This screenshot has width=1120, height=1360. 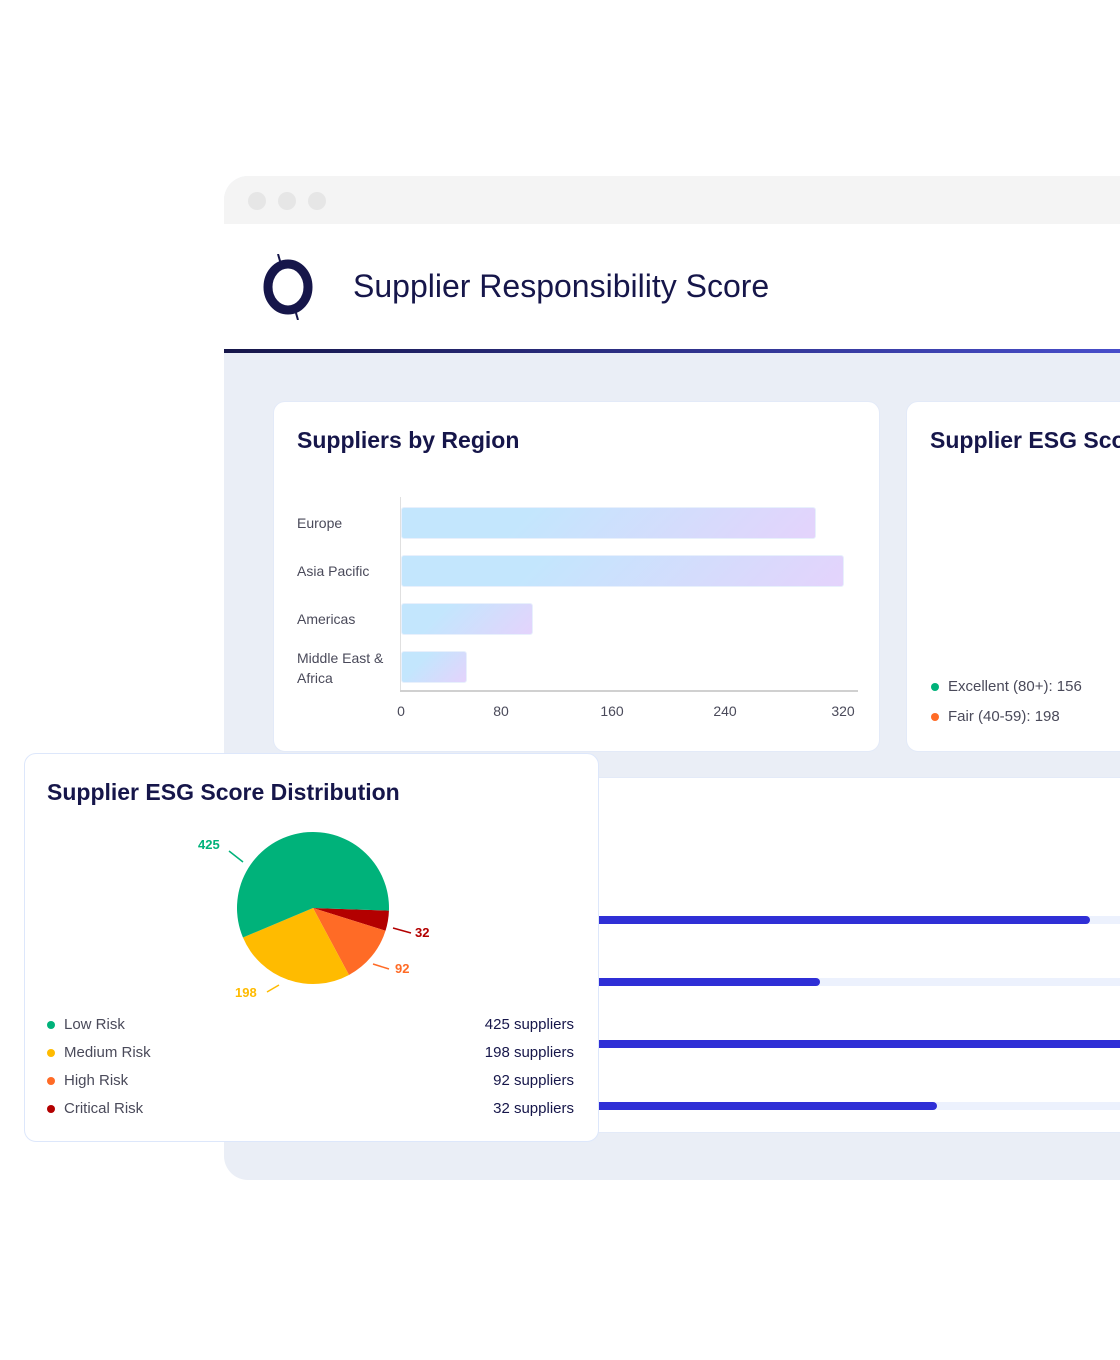 What do you see at coordinates (501, 711) in the screenshot?
I see `x-tick-label: 80` at bounding box center [501, 711].